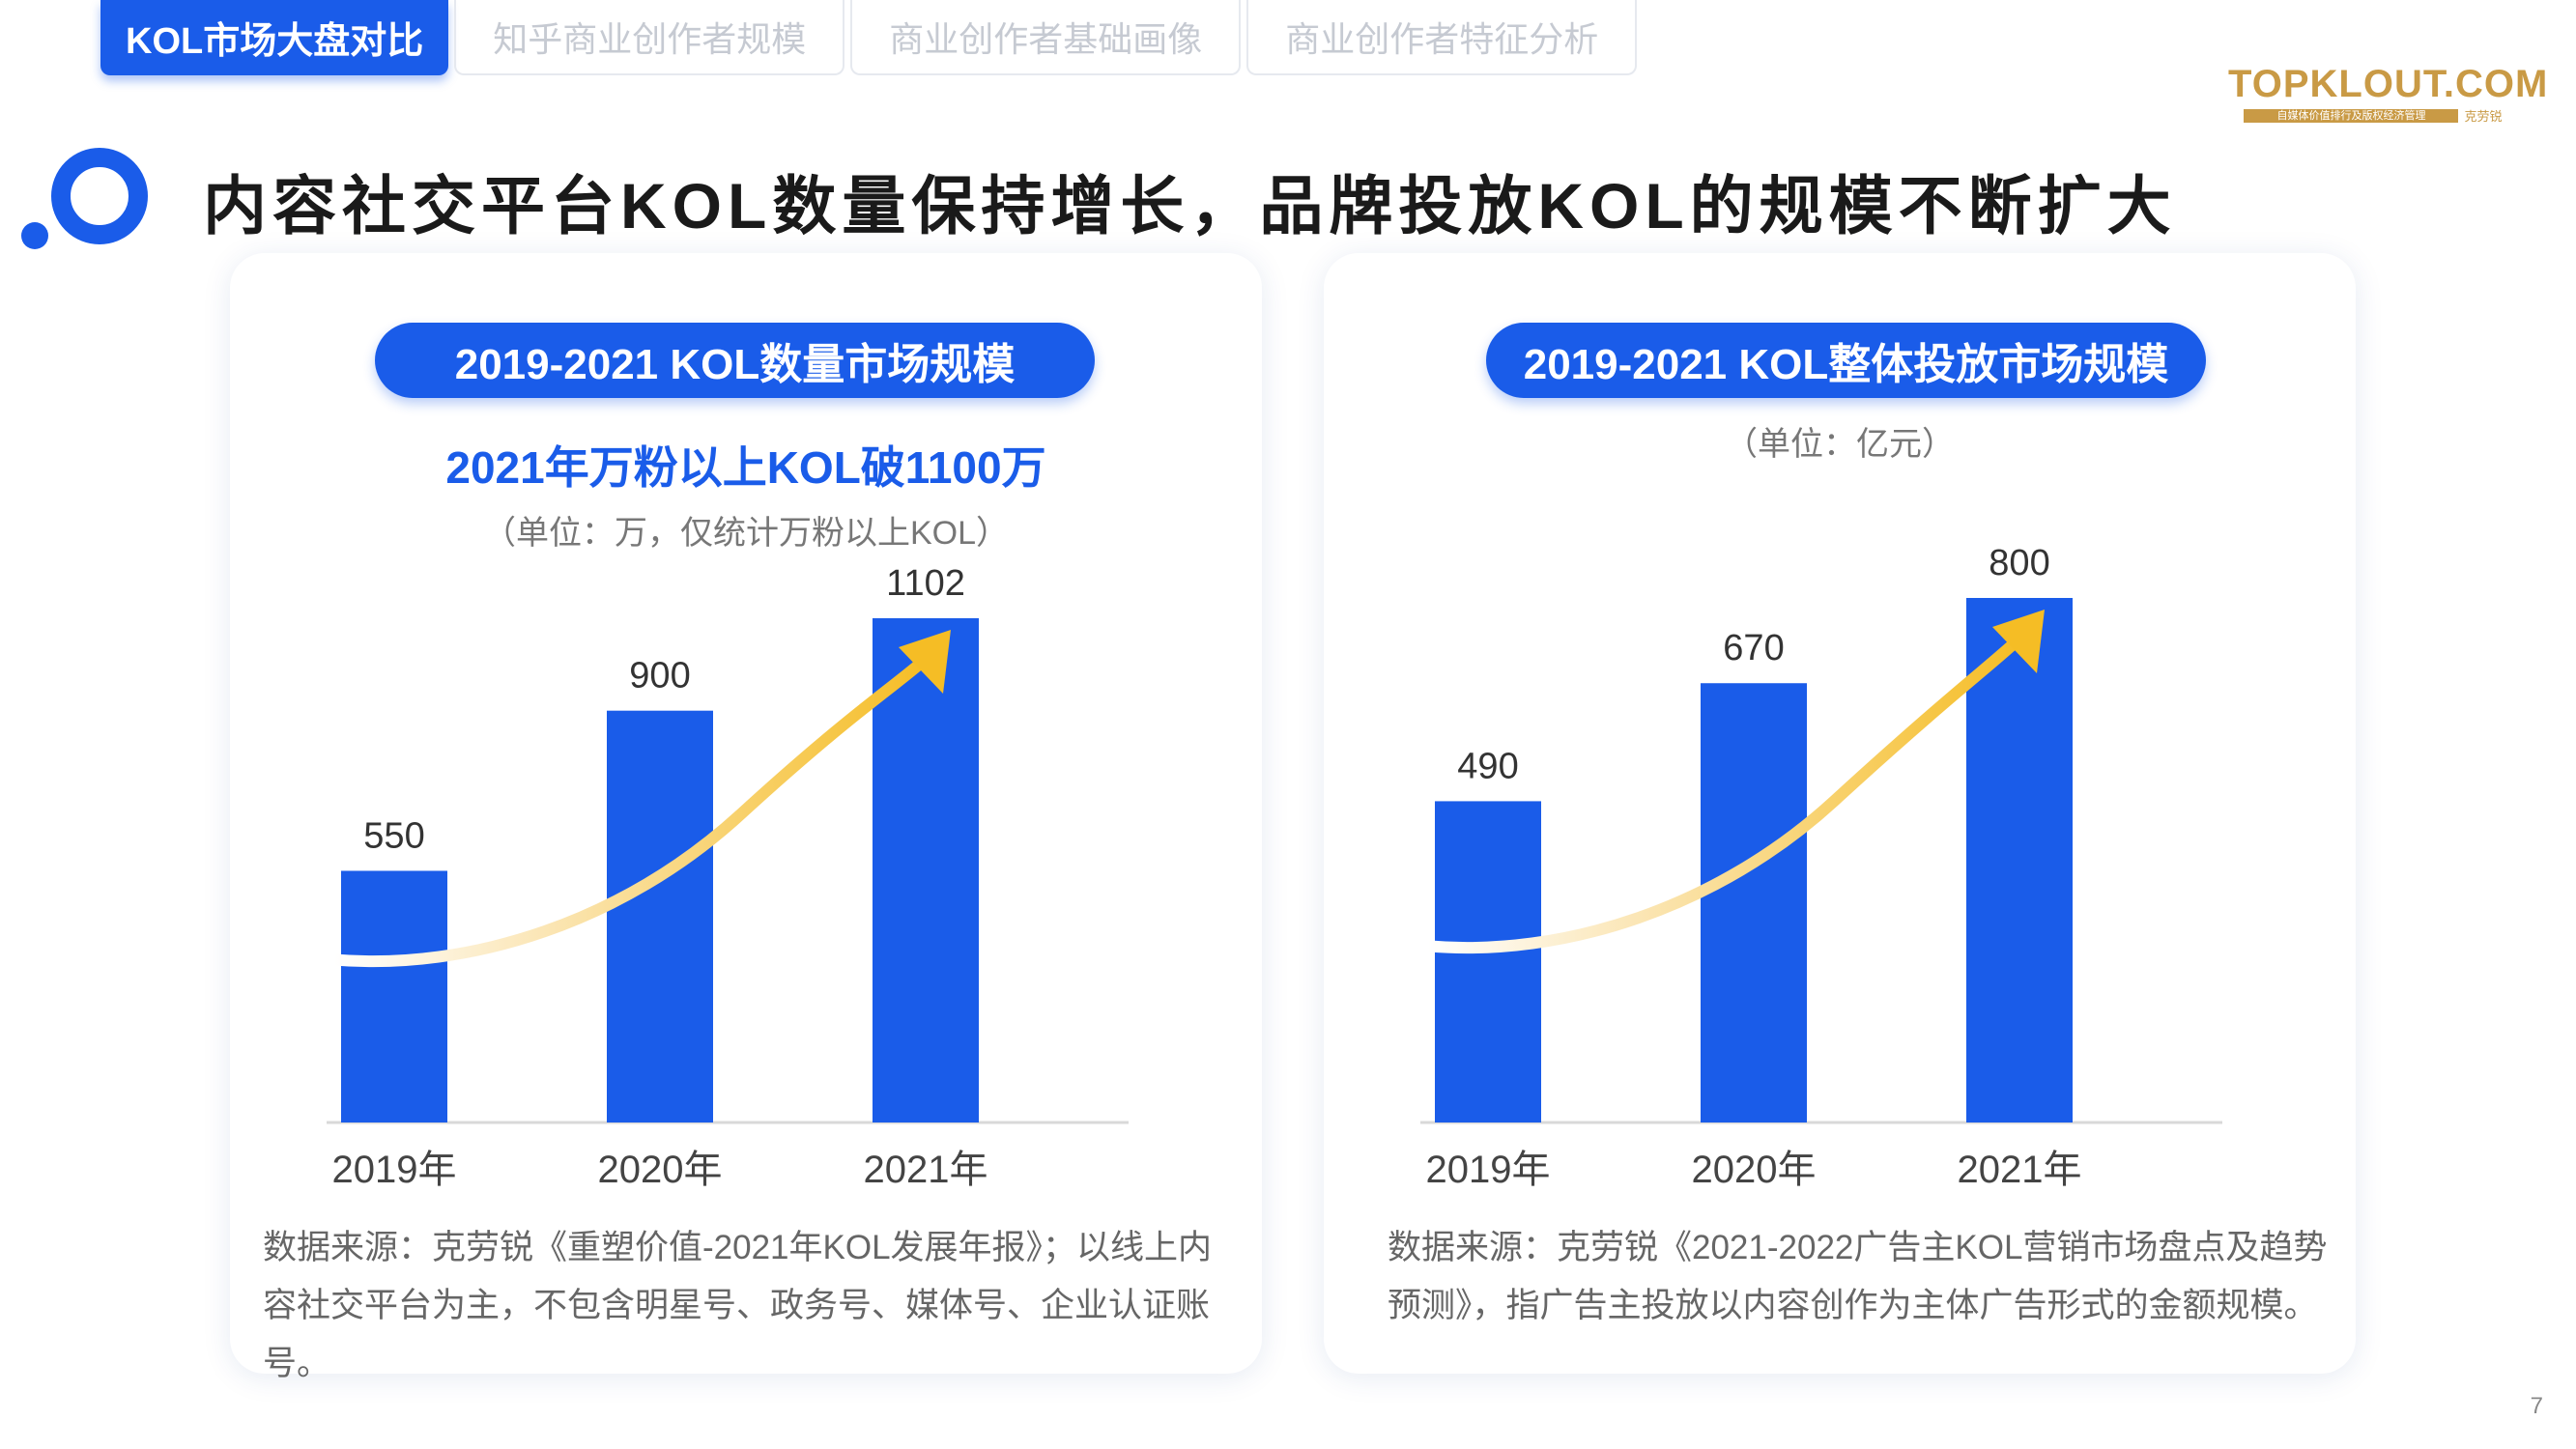  I want to click on kol-count-value-label: 1102, so click(926, 583).